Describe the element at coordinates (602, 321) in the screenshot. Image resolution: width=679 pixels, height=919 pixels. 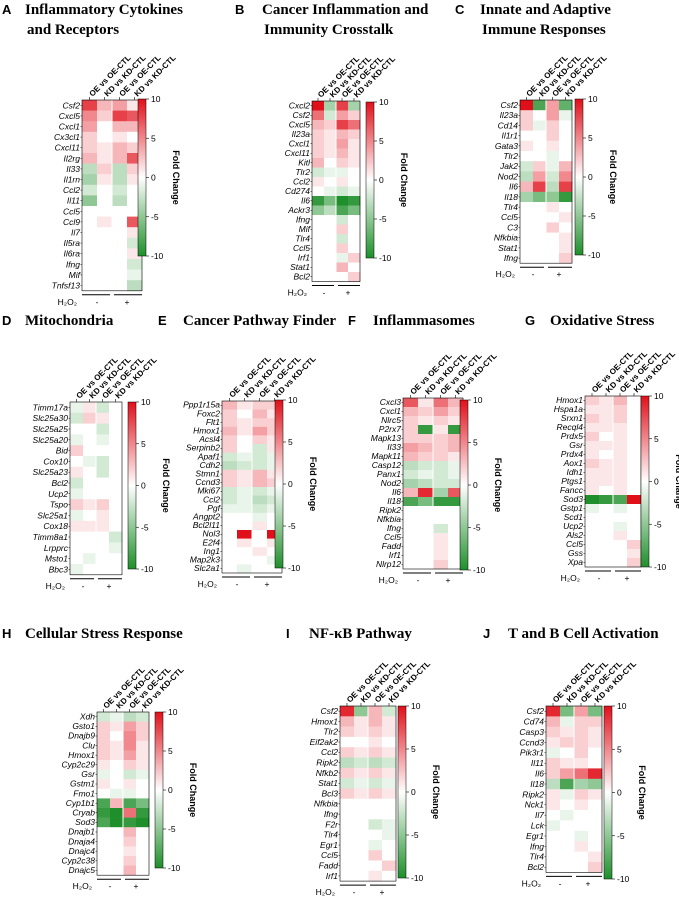
I see `panel-title: Oxidative Stress` at that location.